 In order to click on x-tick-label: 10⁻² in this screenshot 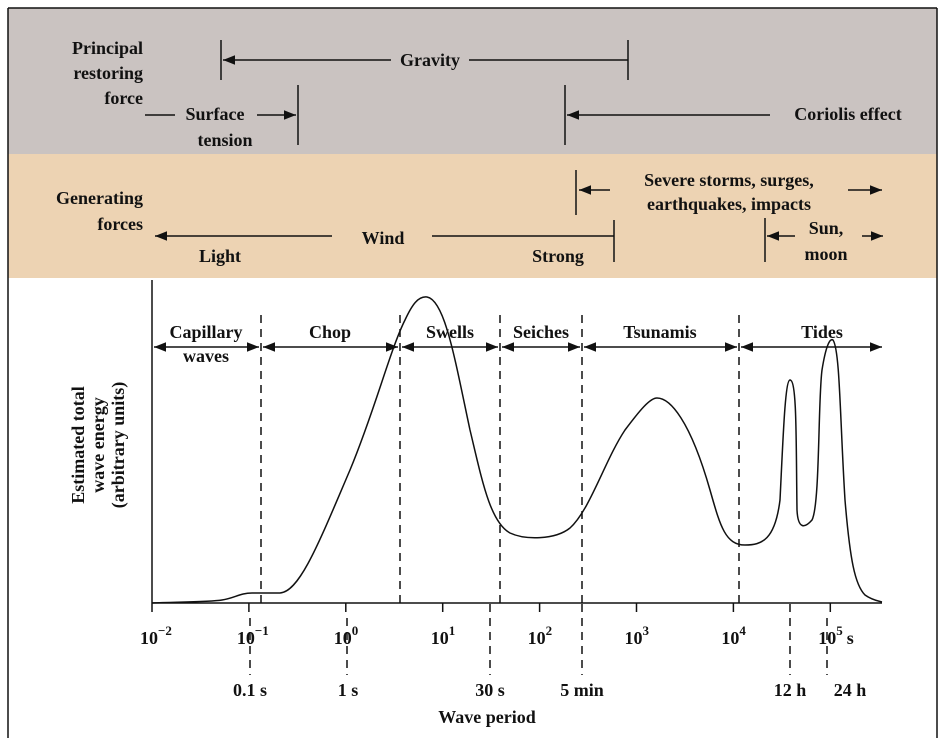, I will do `click(156, 635)`.